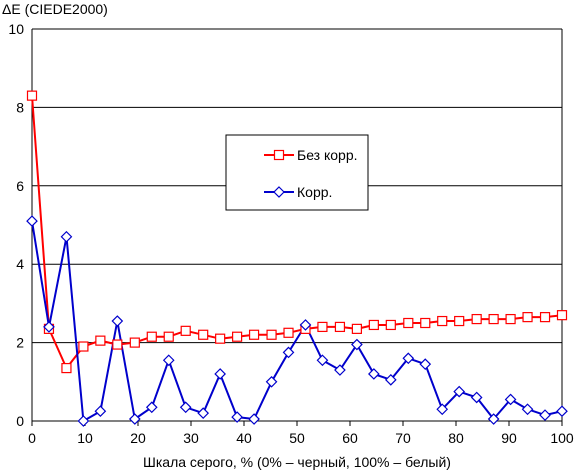 The height and width of the screenshot is (472, 574). Describe the element at coordinates (191, 438) in the screenshot. I see `x-tick-label: 30` at that location.